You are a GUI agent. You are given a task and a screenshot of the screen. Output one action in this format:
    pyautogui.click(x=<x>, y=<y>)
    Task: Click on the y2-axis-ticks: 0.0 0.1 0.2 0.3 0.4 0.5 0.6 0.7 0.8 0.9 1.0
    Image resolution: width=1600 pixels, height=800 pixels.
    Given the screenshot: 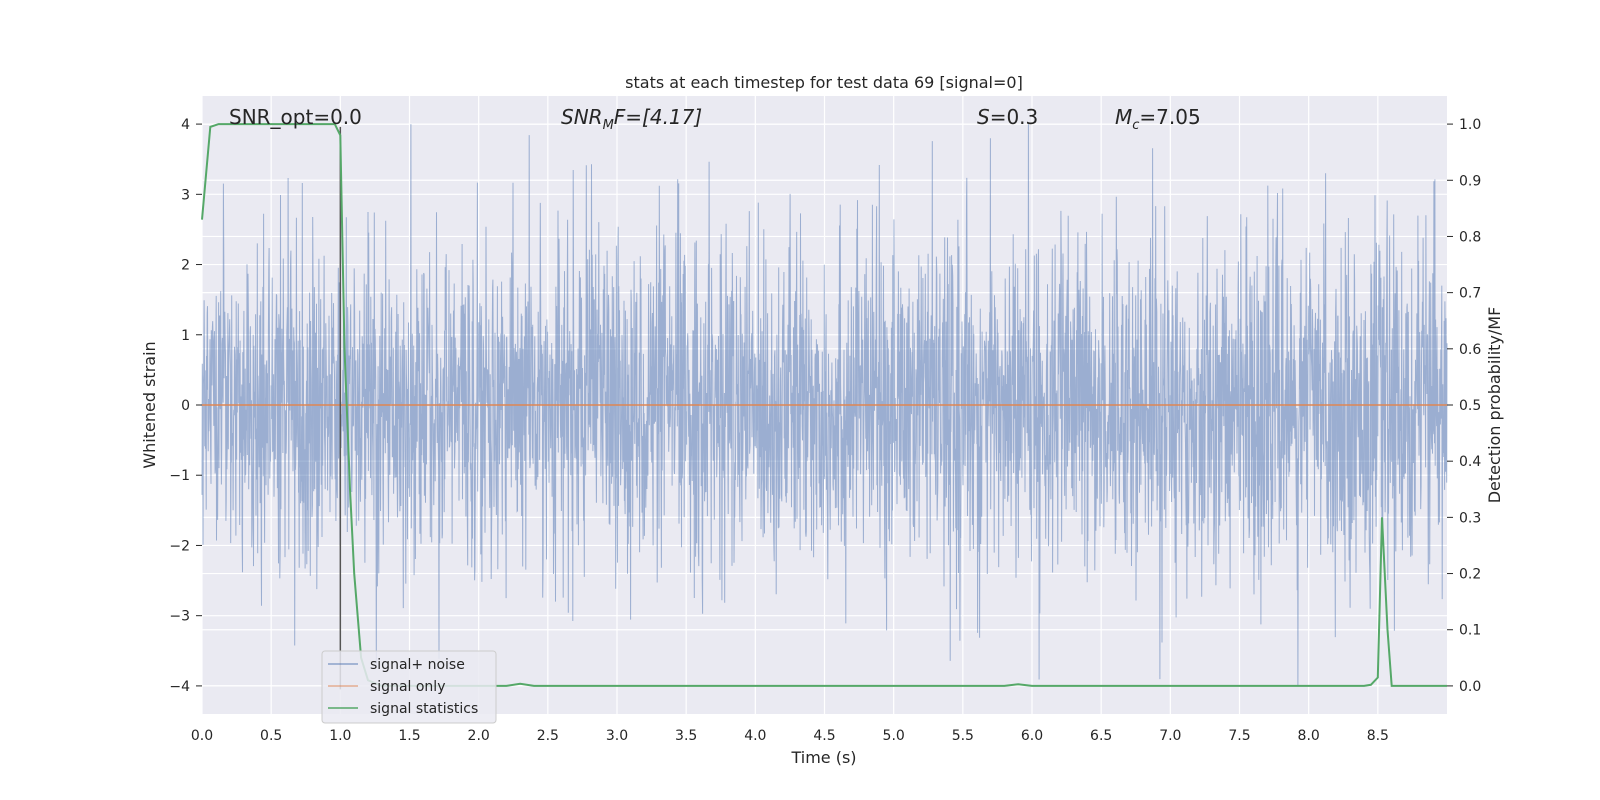 What is the action you would take?
    pyautogui.click(x=1464, y=406)
    